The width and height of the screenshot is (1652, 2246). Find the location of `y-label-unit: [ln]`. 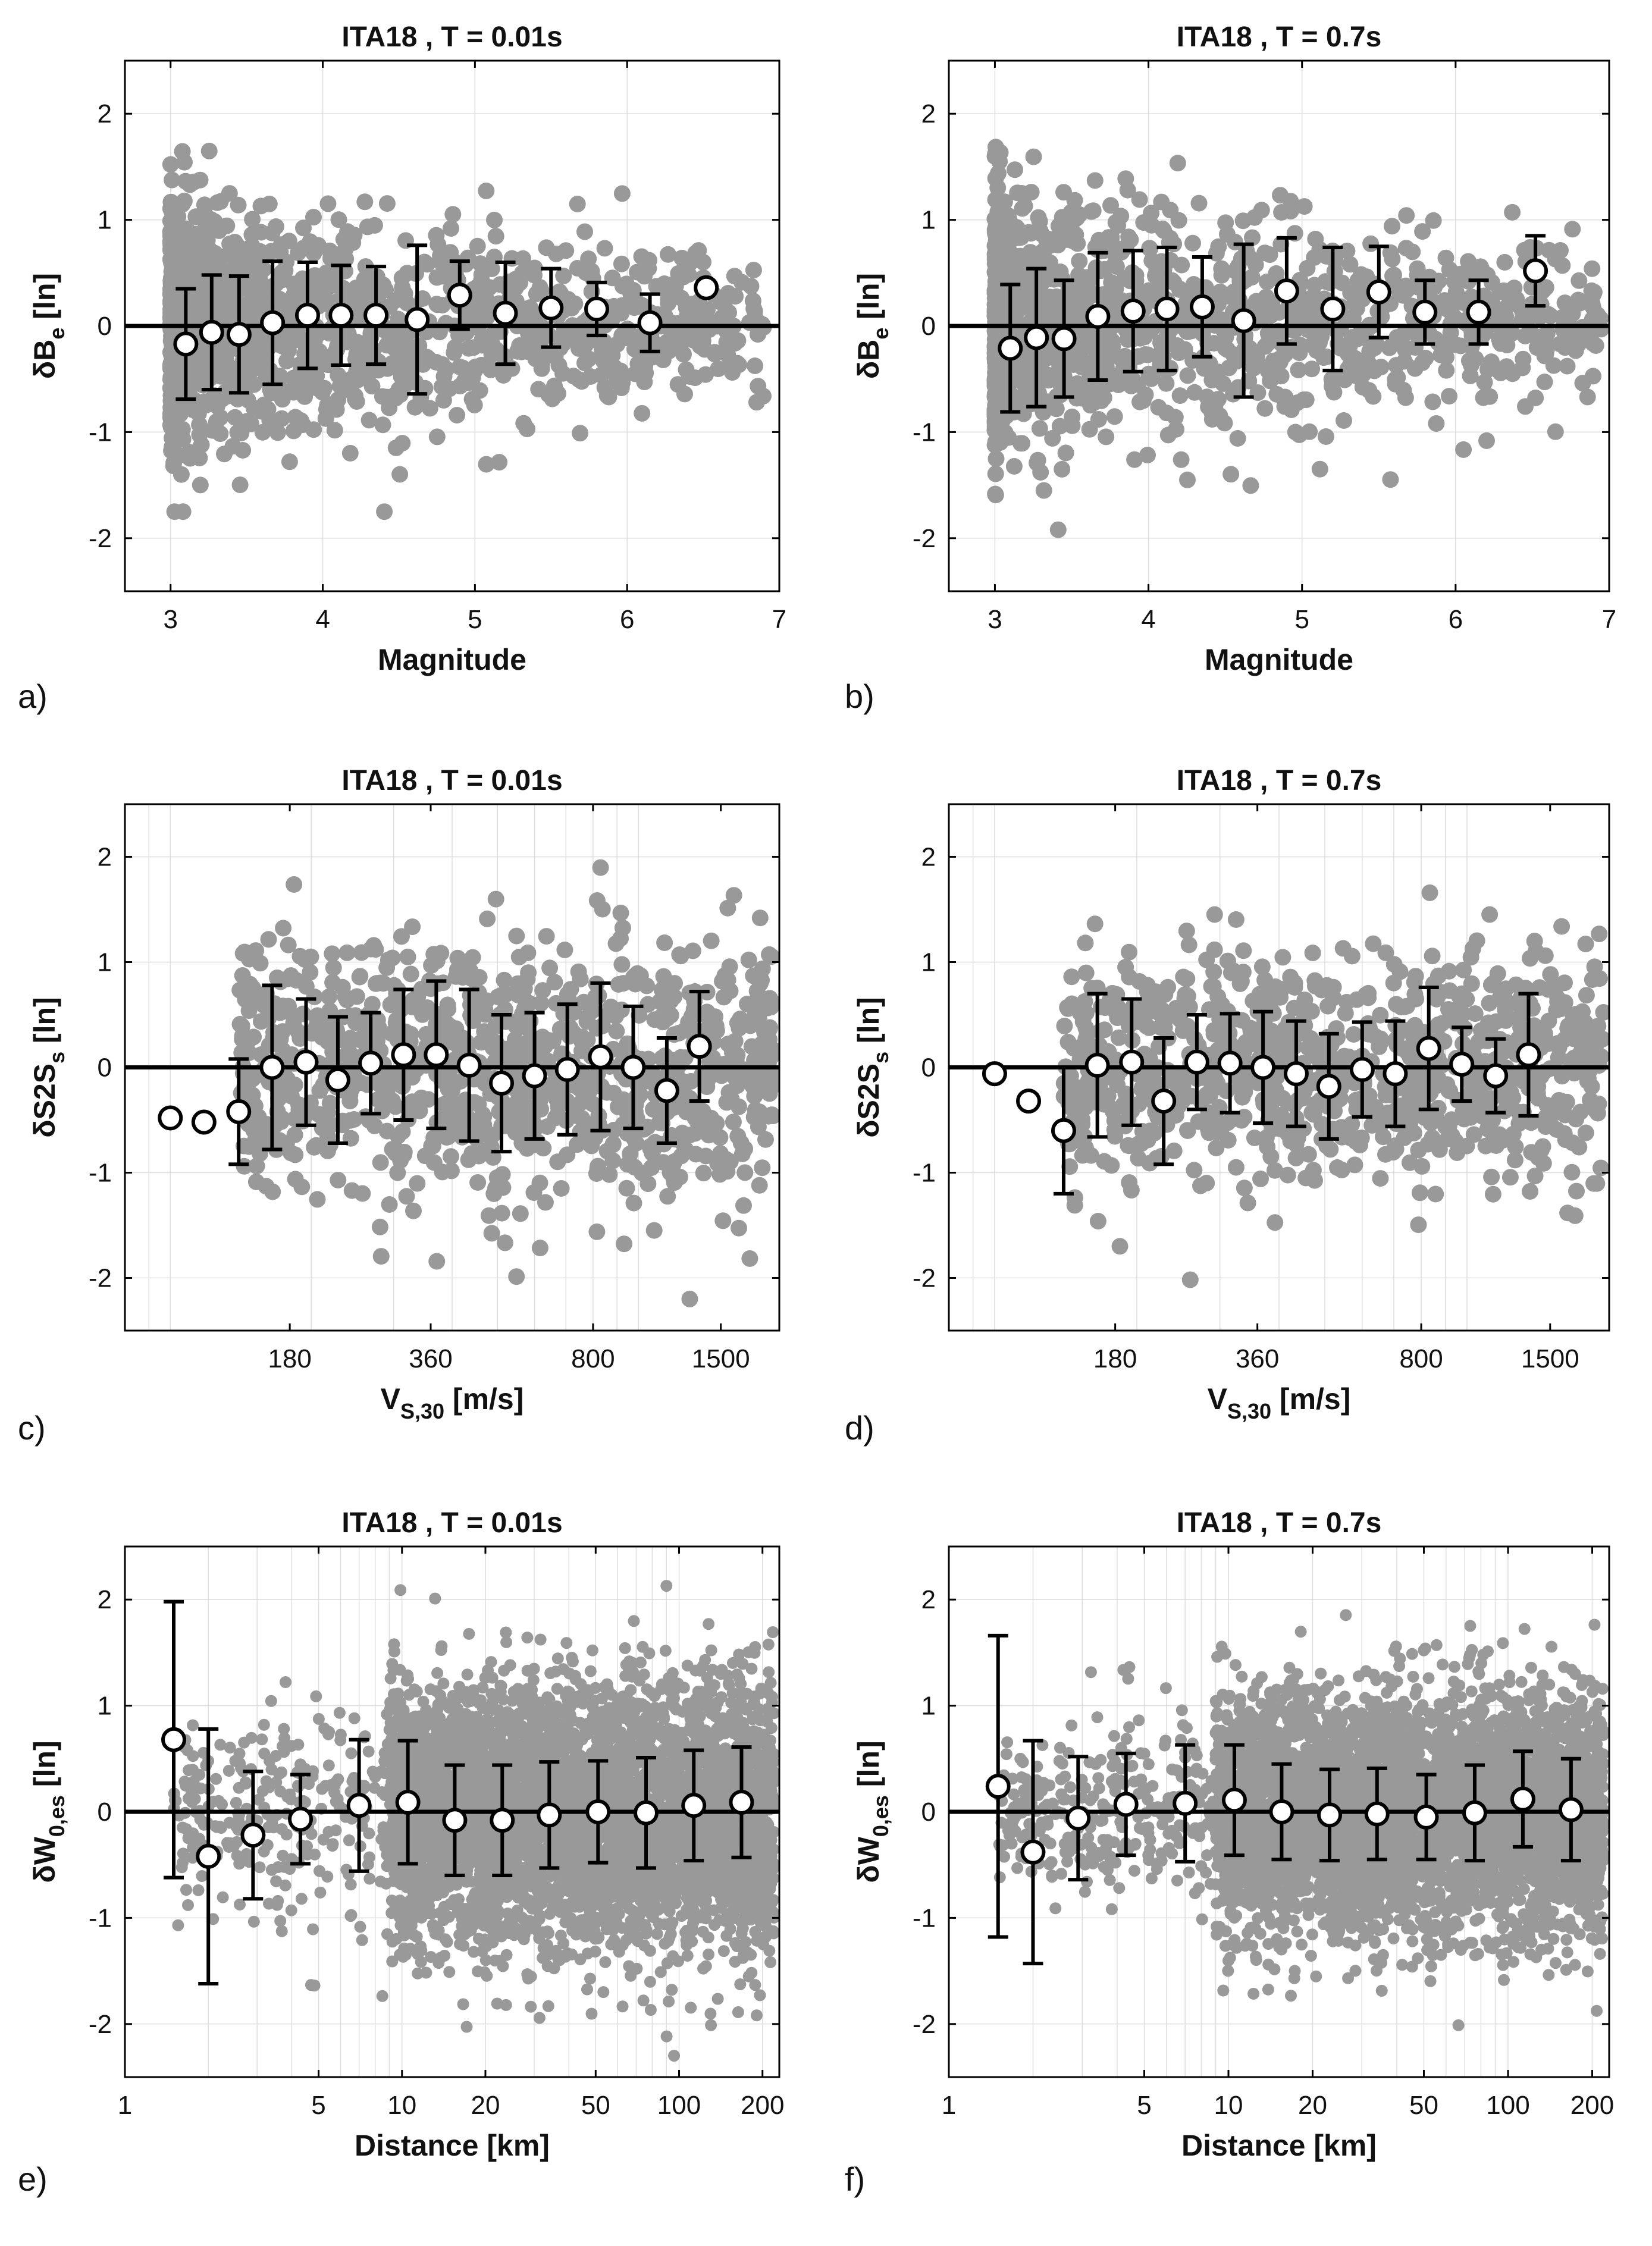

y-label-unit: [ln] is located at coordinates (44, 1025).